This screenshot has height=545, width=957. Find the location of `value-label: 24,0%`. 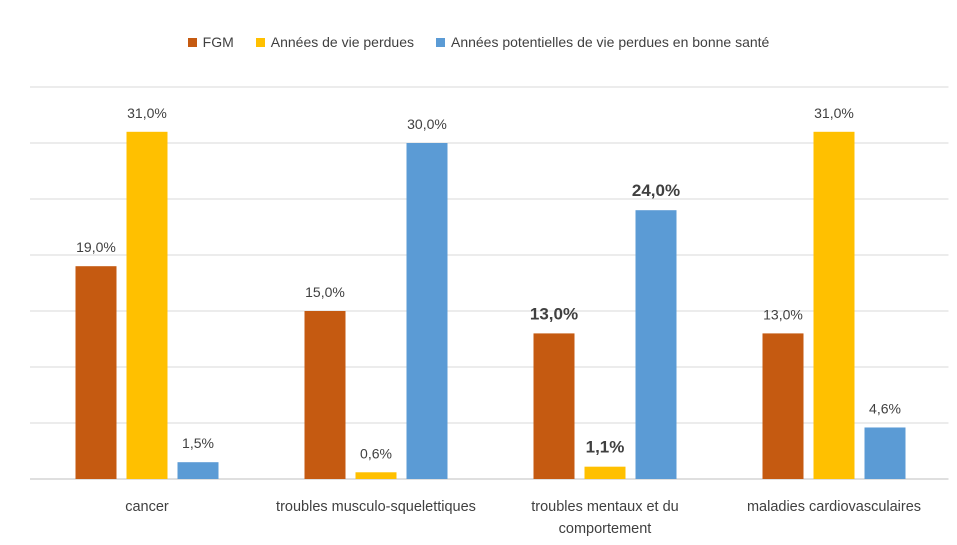

value-label: 24,0% is located at coordinates (656, 190).